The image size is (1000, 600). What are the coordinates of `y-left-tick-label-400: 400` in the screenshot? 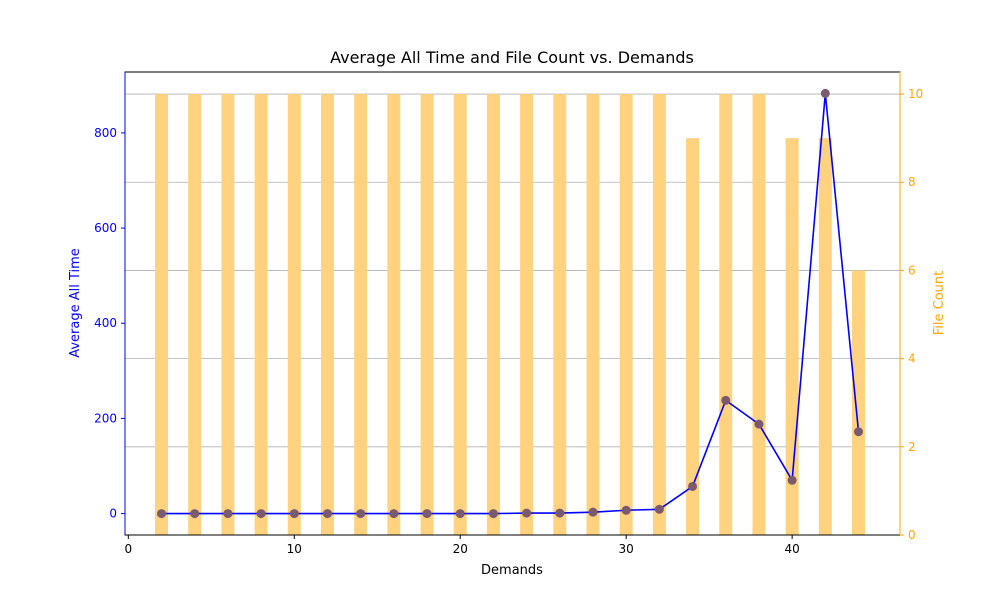 It's located at (105, 323).